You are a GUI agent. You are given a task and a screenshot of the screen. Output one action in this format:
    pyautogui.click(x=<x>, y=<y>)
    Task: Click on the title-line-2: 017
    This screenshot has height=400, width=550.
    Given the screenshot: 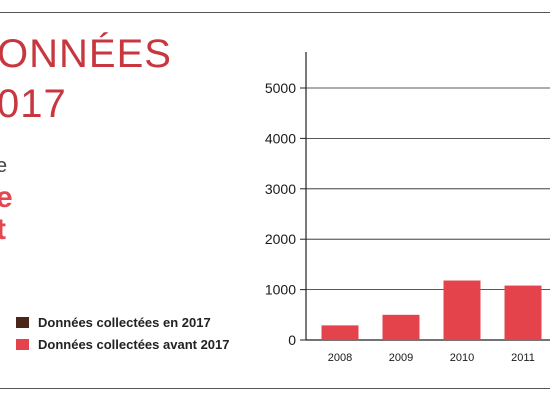 What is the action you would take?
    pyautogui.click(x=33, y=104)
    